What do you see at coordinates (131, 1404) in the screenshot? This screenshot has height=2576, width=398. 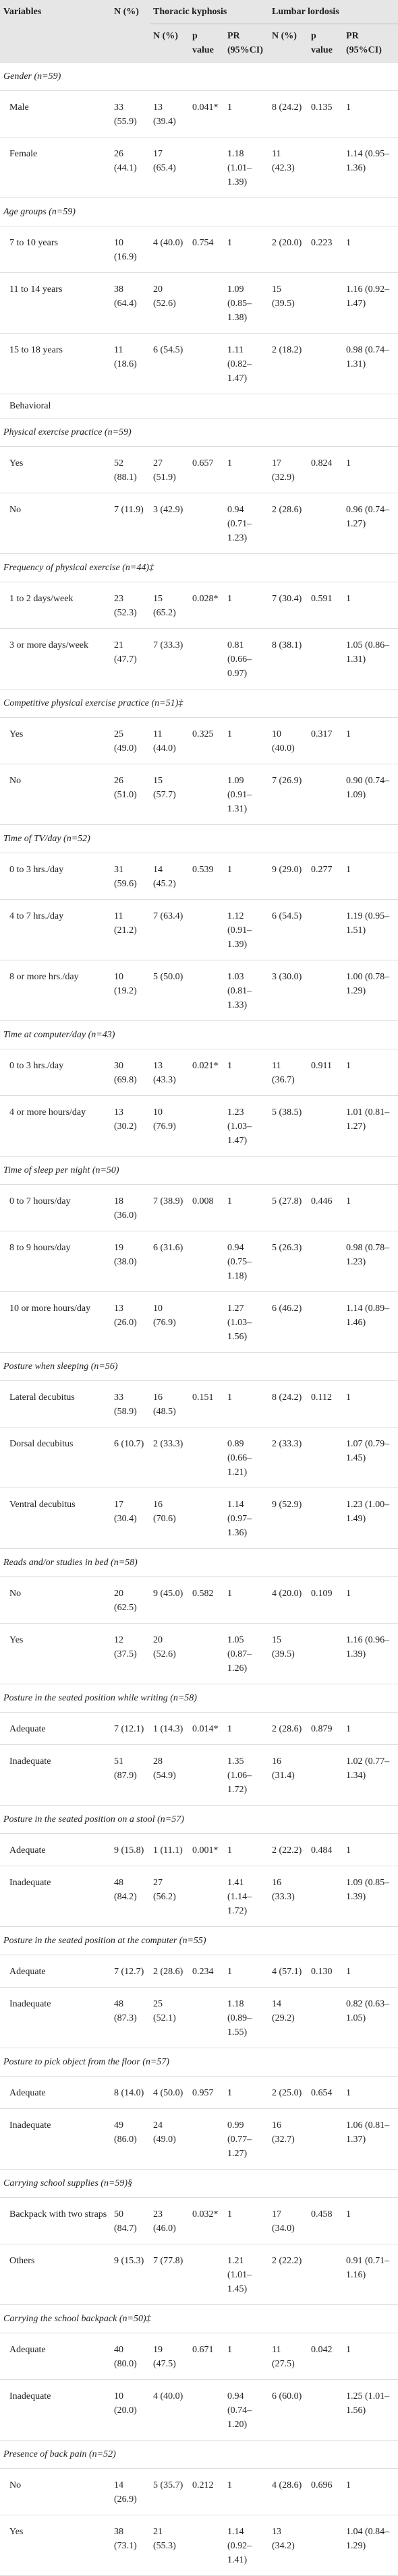 I see `n-total: 33 (58.9)` at bounding box center [131, 1404].